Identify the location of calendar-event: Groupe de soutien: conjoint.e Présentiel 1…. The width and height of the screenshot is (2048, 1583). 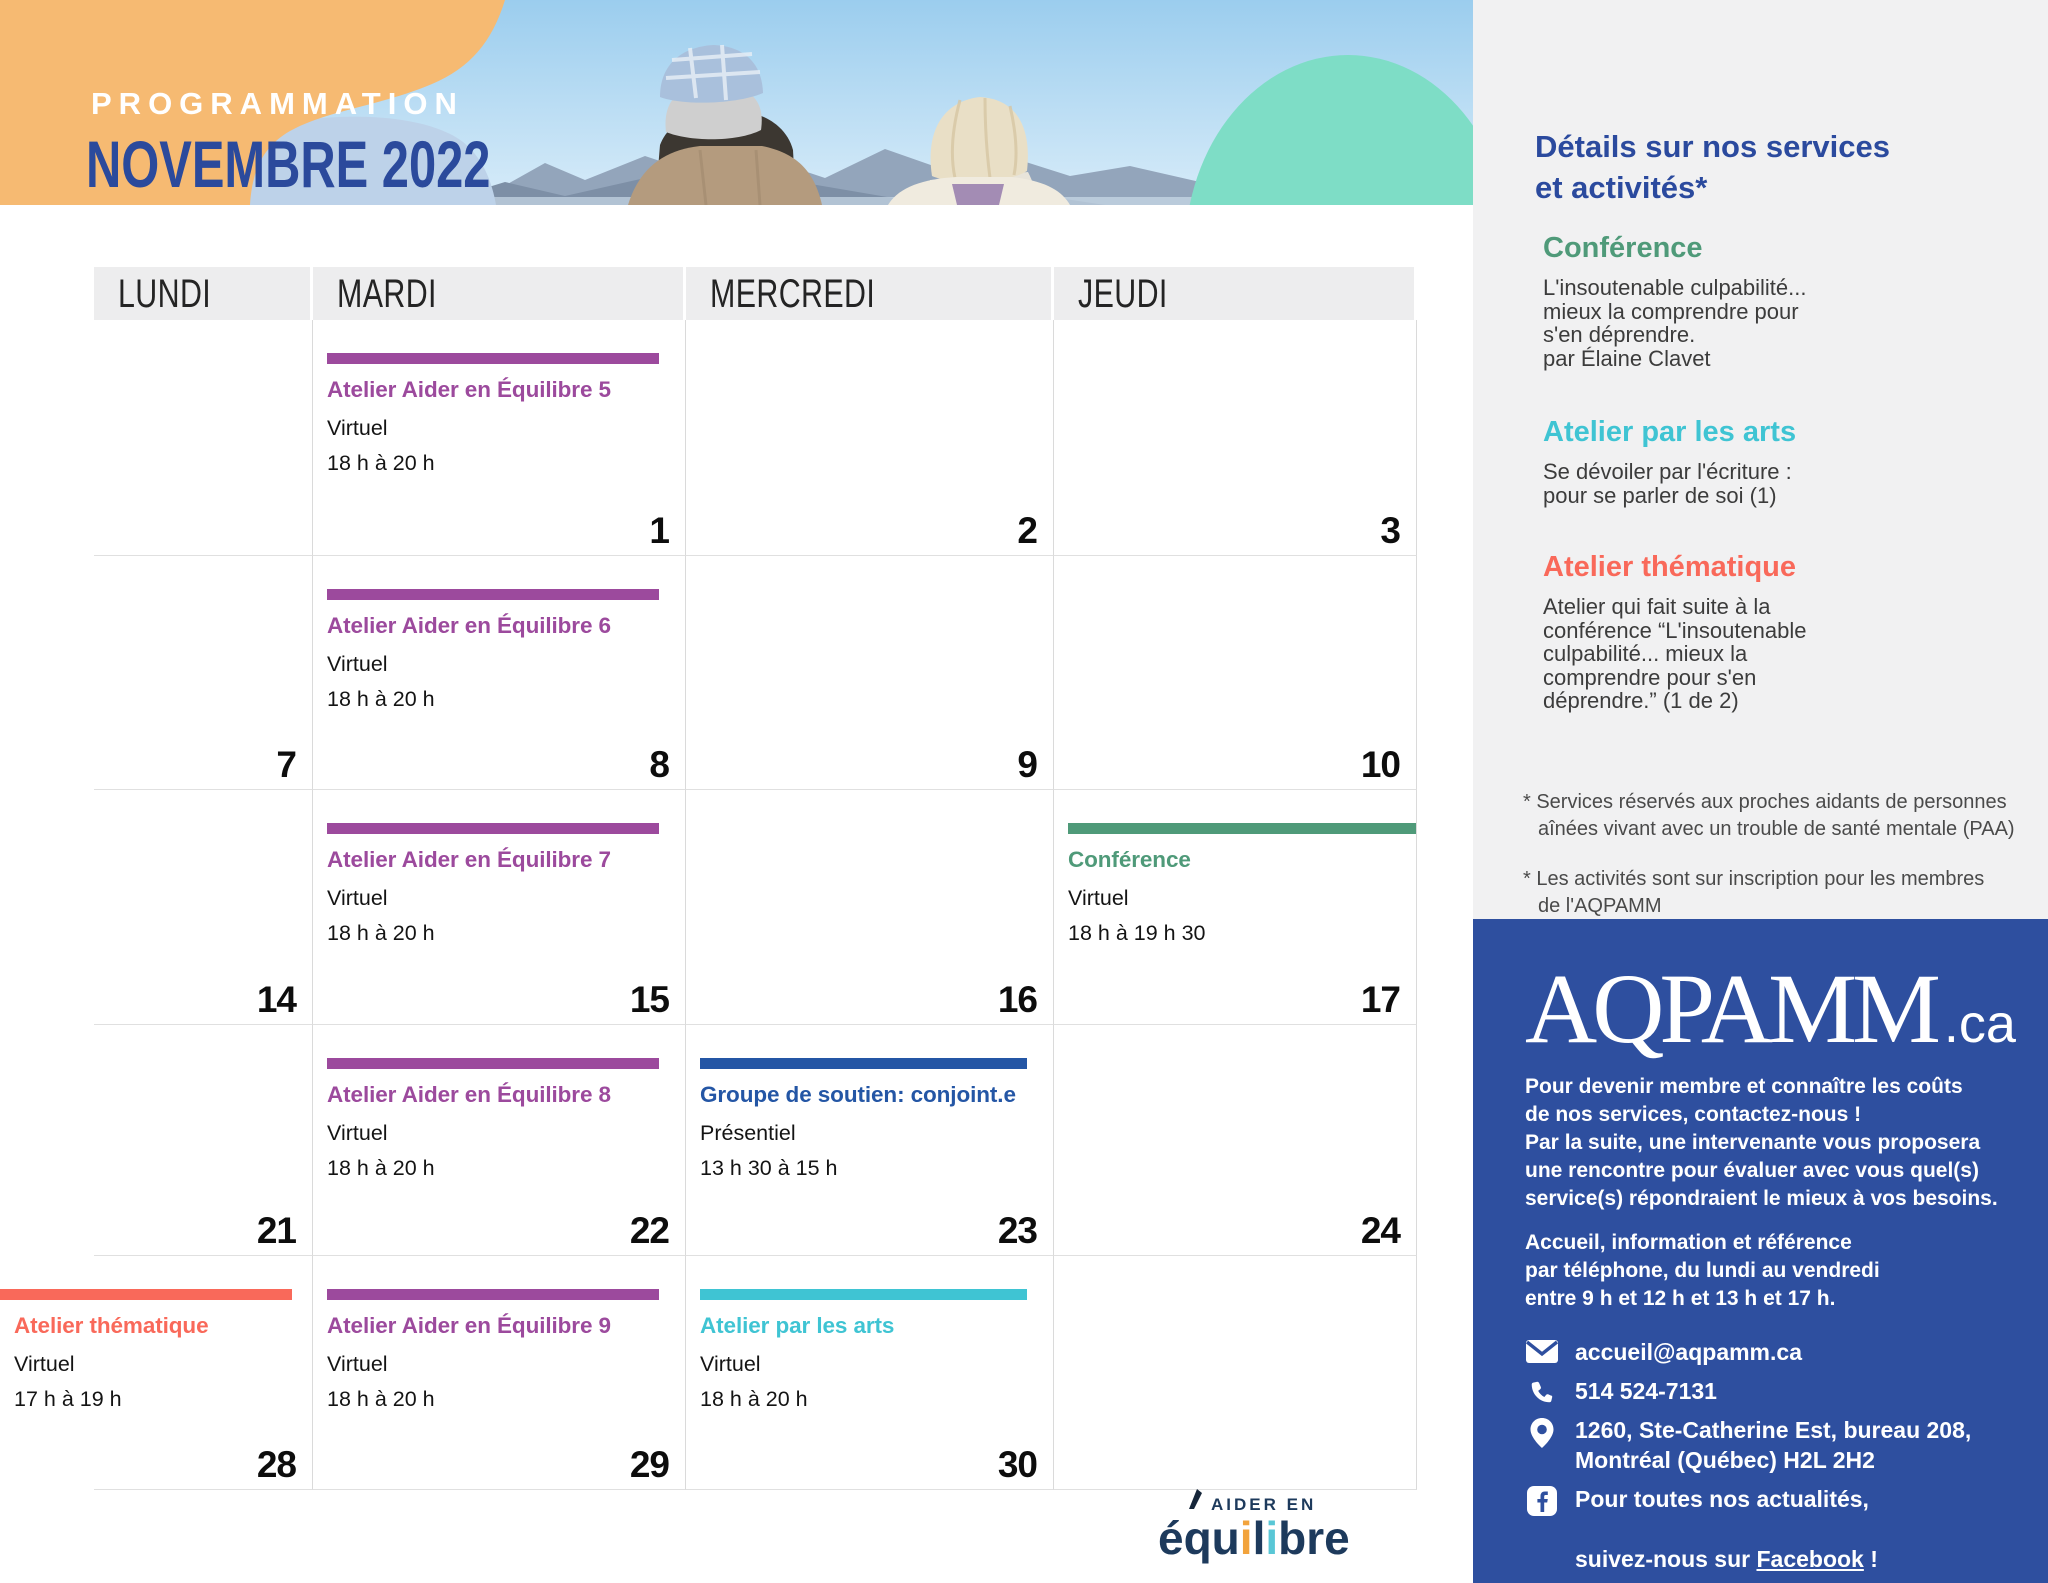
(863, 1122).